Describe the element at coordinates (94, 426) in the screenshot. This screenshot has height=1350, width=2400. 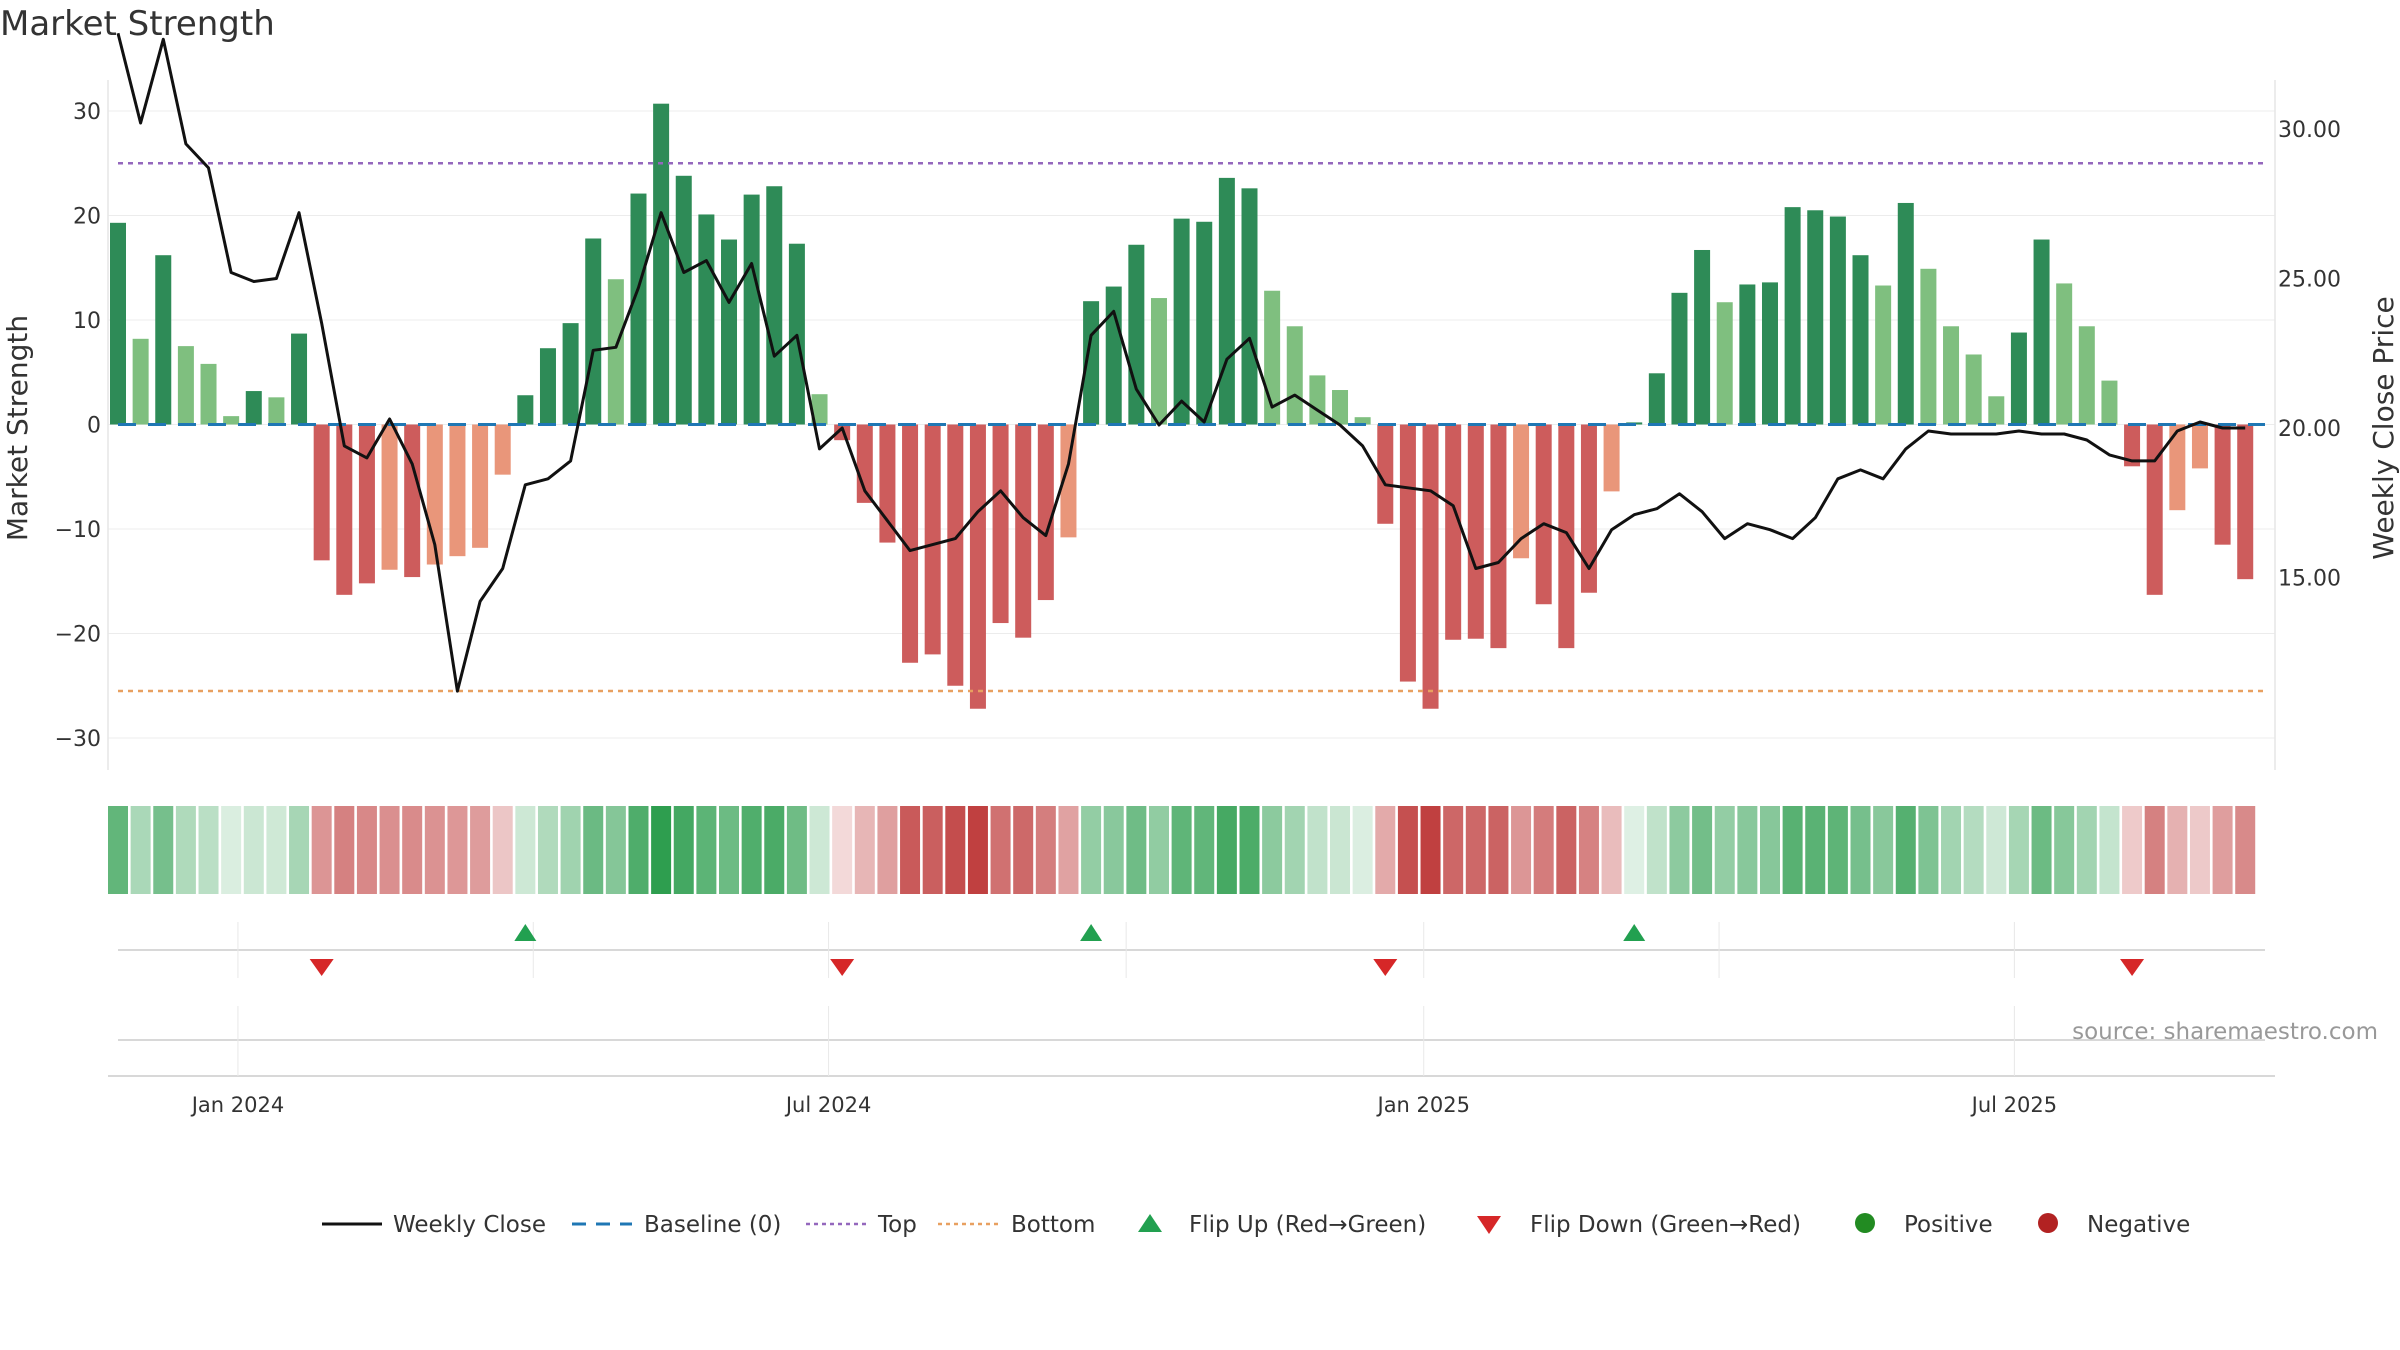
I see `left-tick-label: 0` at that location.